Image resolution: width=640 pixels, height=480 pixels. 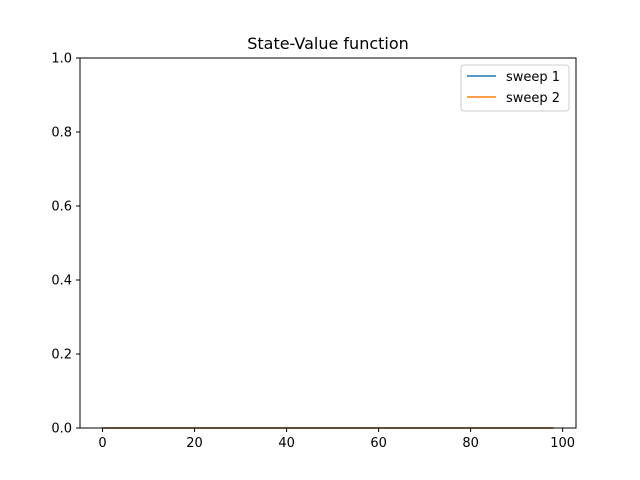 I want to click on y-tick-label: 1.0, so click(x=61, y=59).